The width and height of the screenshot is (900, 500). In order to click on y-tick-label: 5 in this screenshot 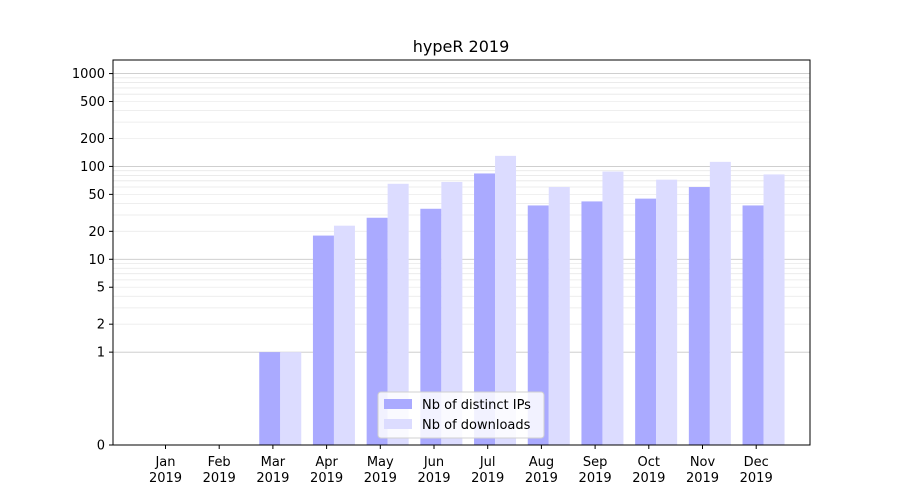, I will do `click(101, 288)`.